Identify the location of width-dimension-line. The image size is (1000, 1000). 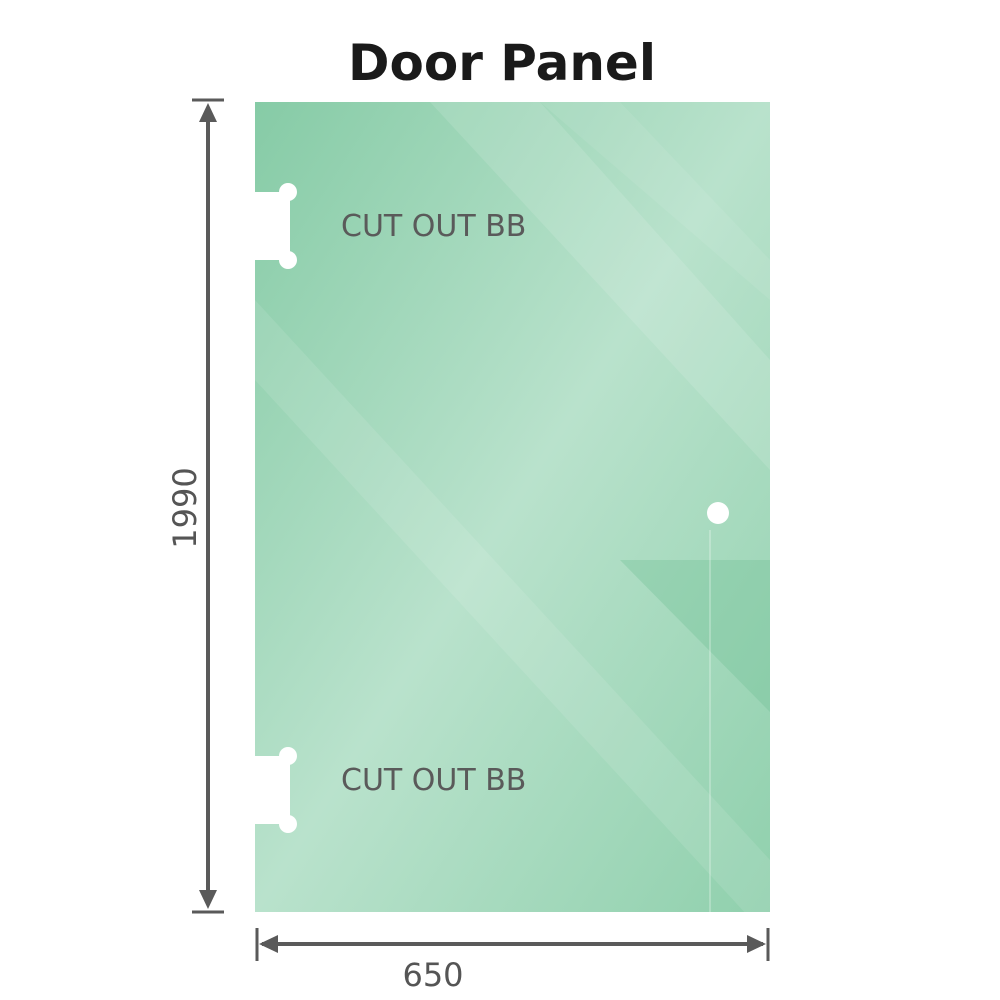
(512, 944).